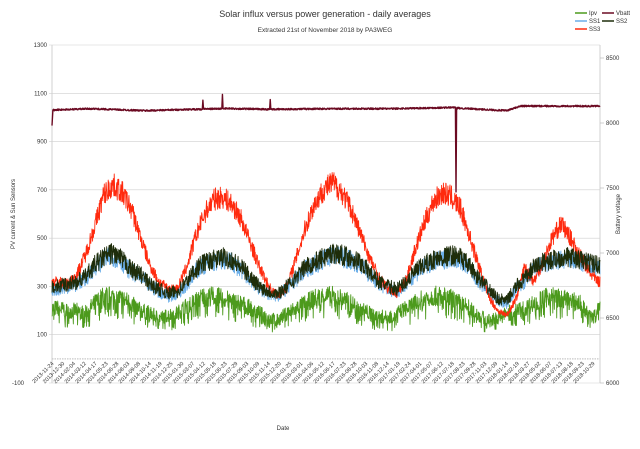 This screenshot has height=449, width=640. I want to click on y-tick-label: 300, so click(42, 287).